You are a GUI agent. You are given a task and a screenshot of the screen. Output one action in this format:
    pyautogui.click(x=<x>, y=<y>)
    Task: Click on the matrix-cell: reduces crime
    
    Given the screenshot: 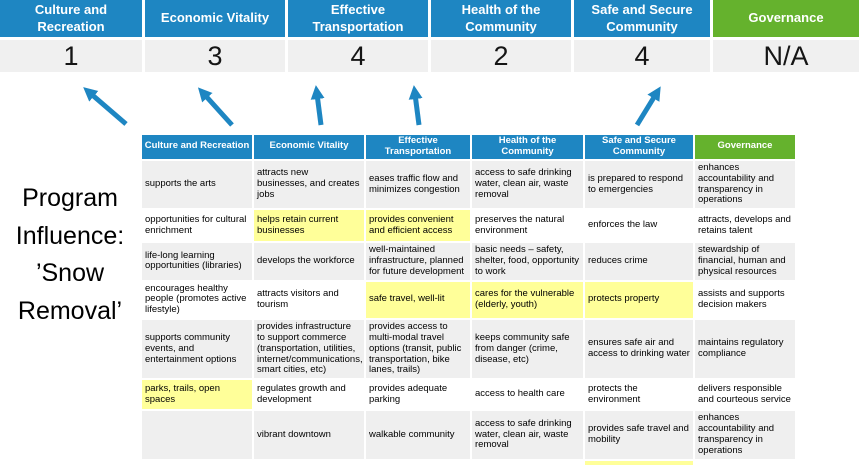 What is the action you would take?
    pyautogui.click(x=639, y=261)
    